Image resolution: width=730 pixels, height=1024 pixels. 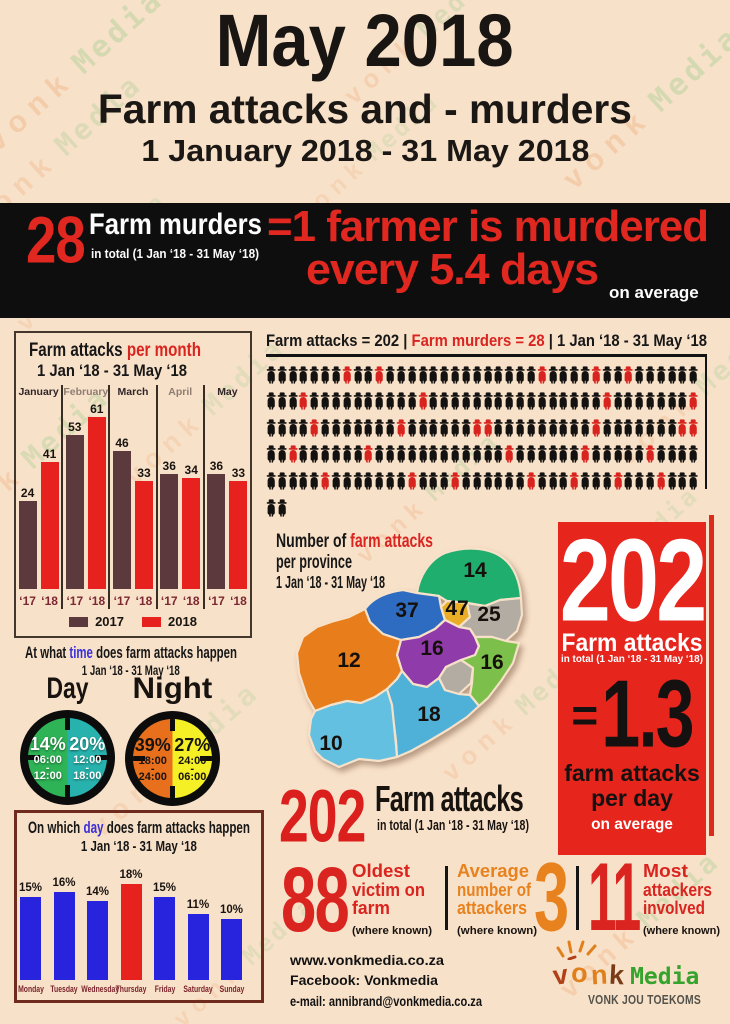 What do you see at coordinates (322, 815) in the screenshot?
I see `total-attacks-number: 202` at bounding box center [322, 815].